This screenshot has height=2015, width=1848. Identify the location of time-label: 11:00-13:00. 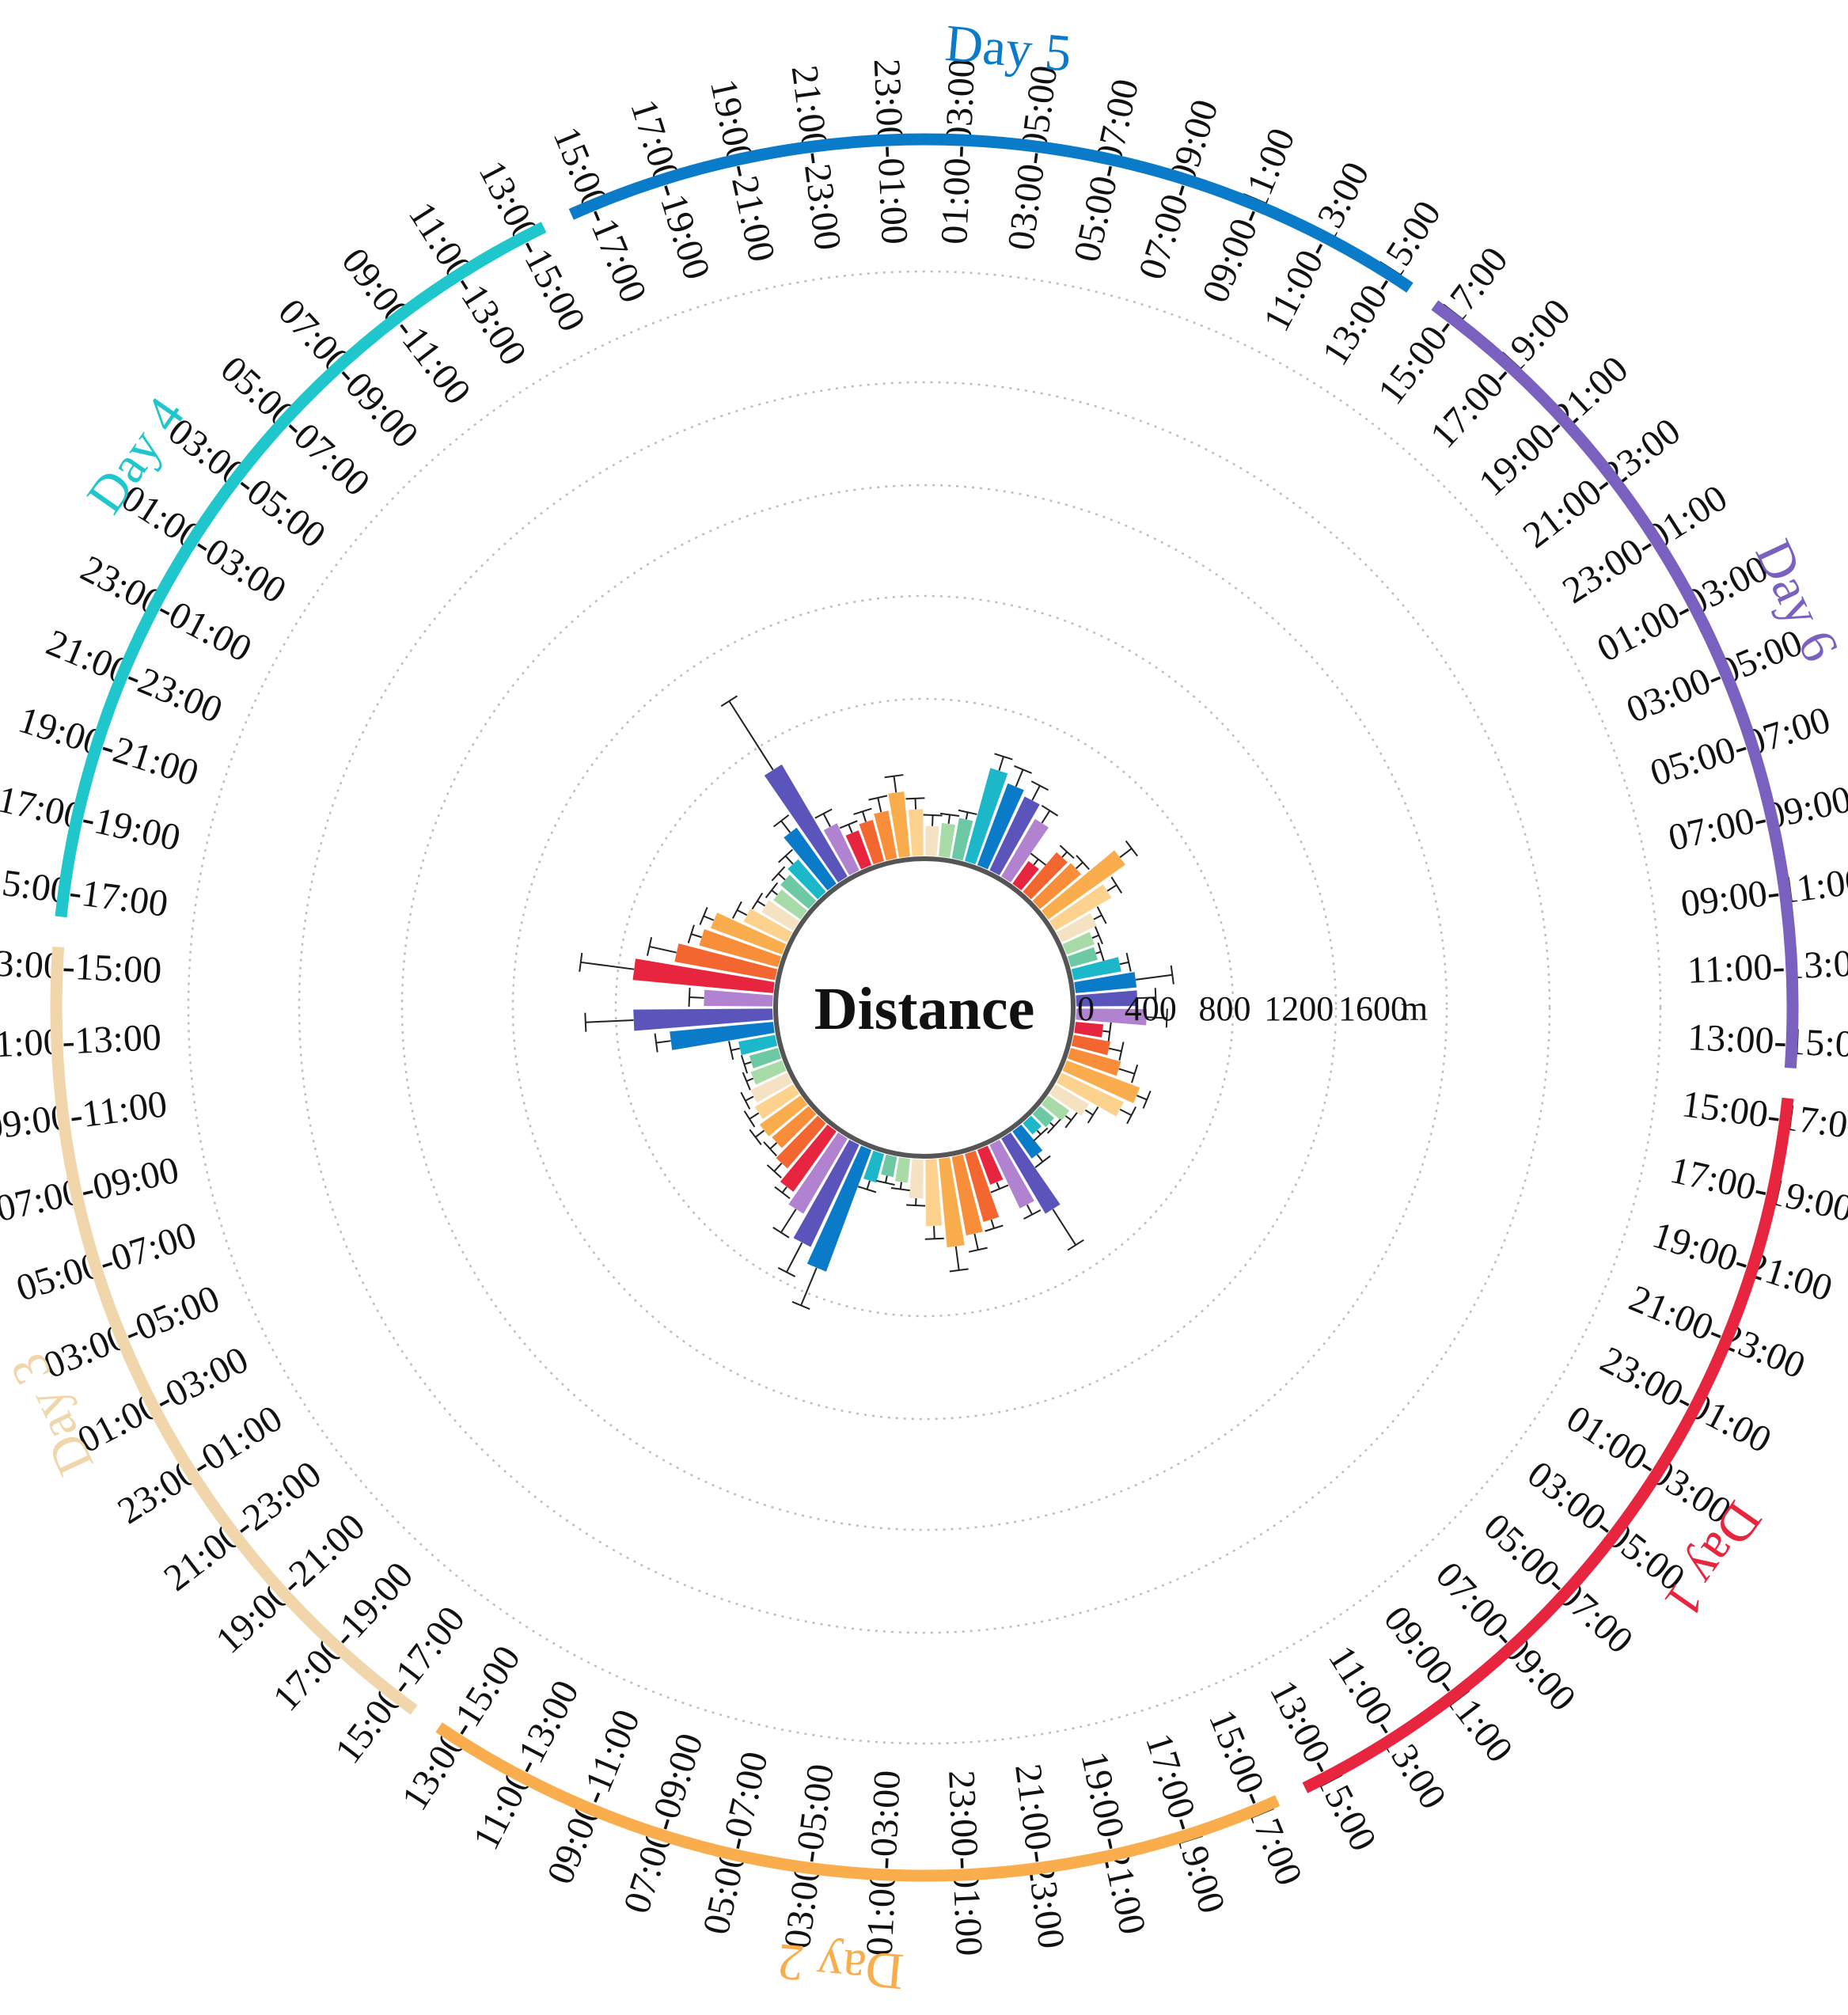
(1767, 967).